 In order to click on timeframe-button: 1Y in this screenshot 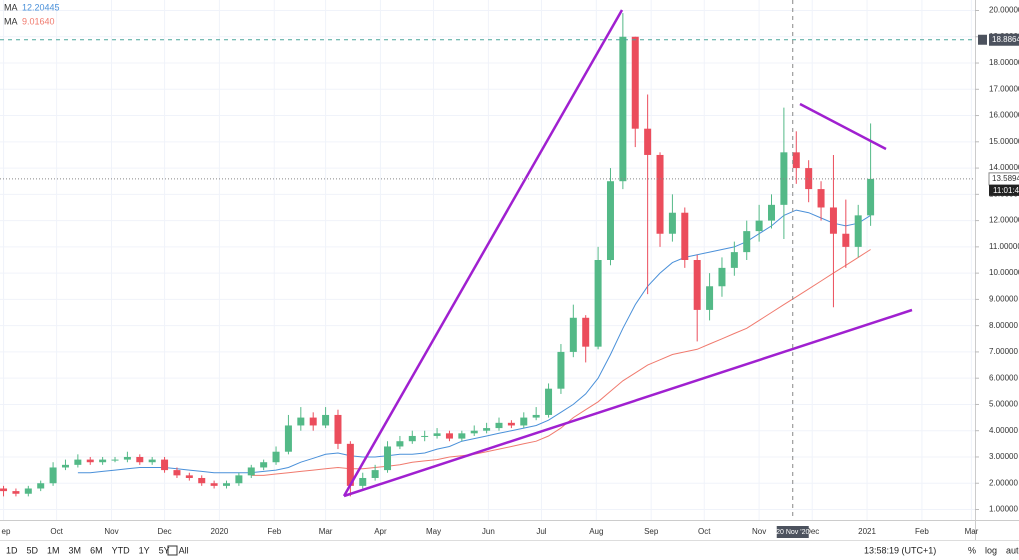, I will do `click(144, 550)`.